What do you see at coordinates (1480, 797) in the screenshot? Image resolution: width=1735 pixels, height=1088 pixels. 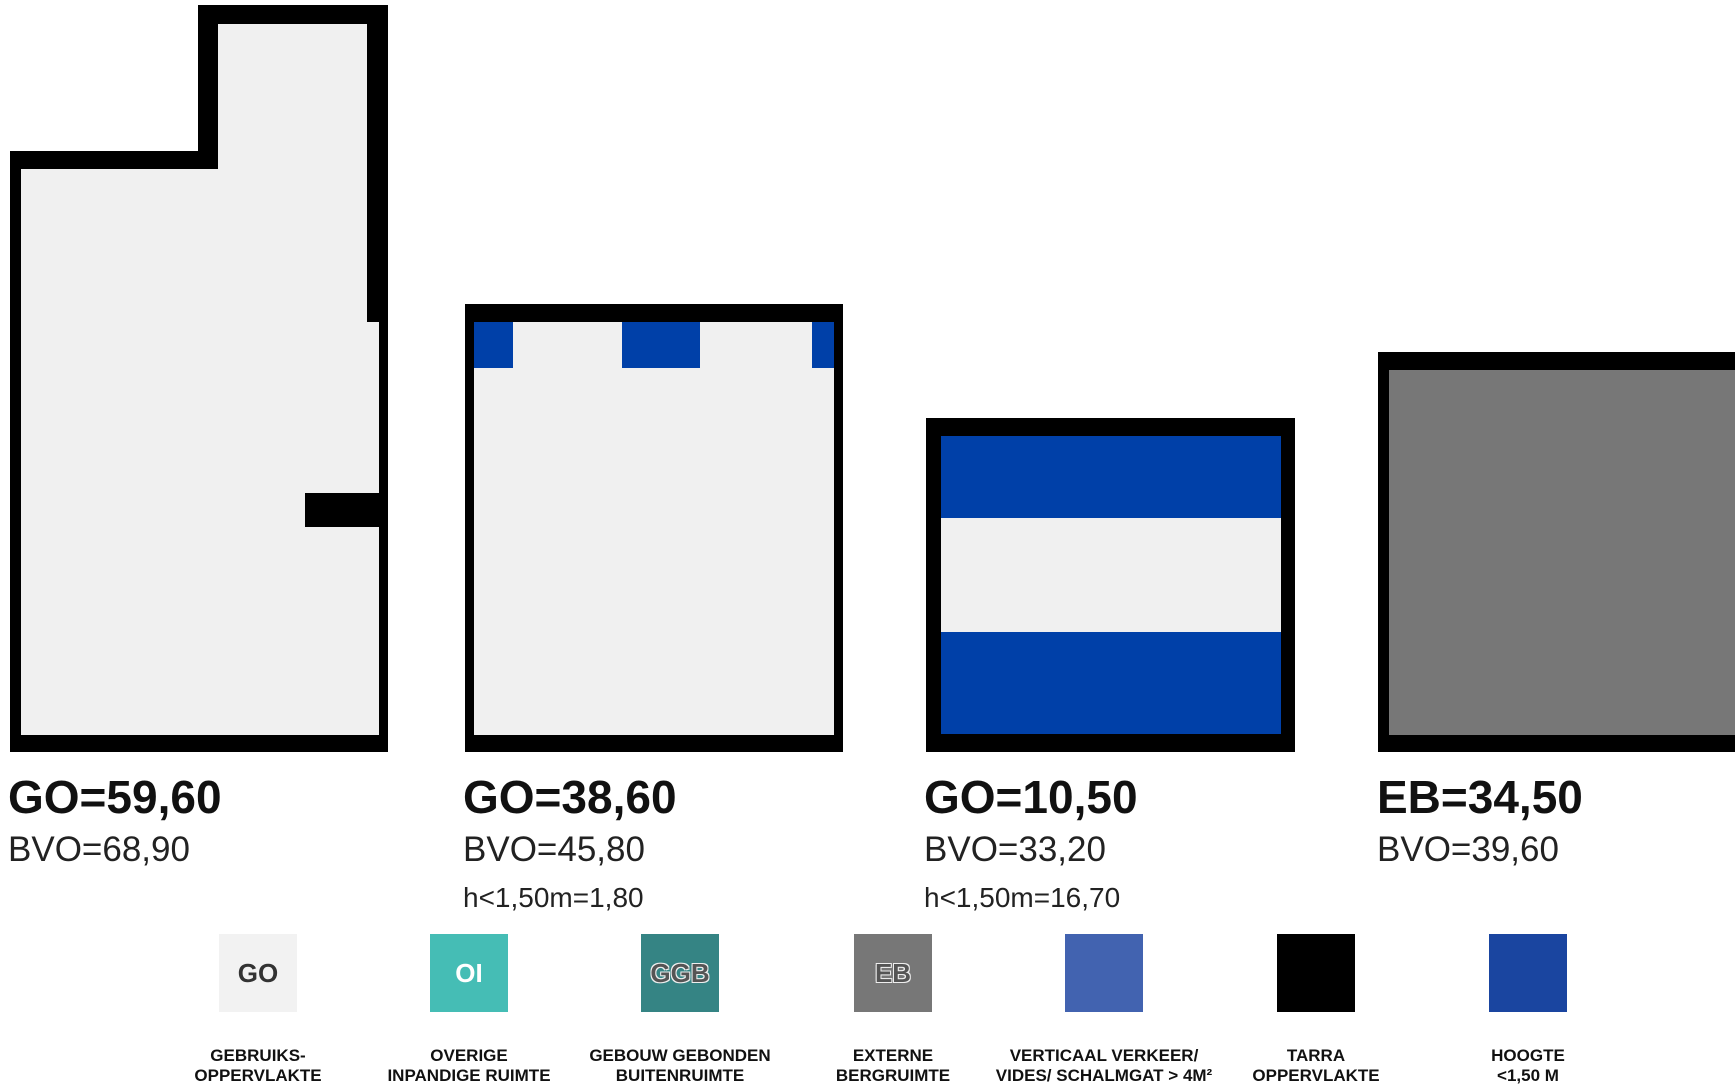 I see `unit-4-eb-value: EB=34,50` at bounding box center [1480, 797].